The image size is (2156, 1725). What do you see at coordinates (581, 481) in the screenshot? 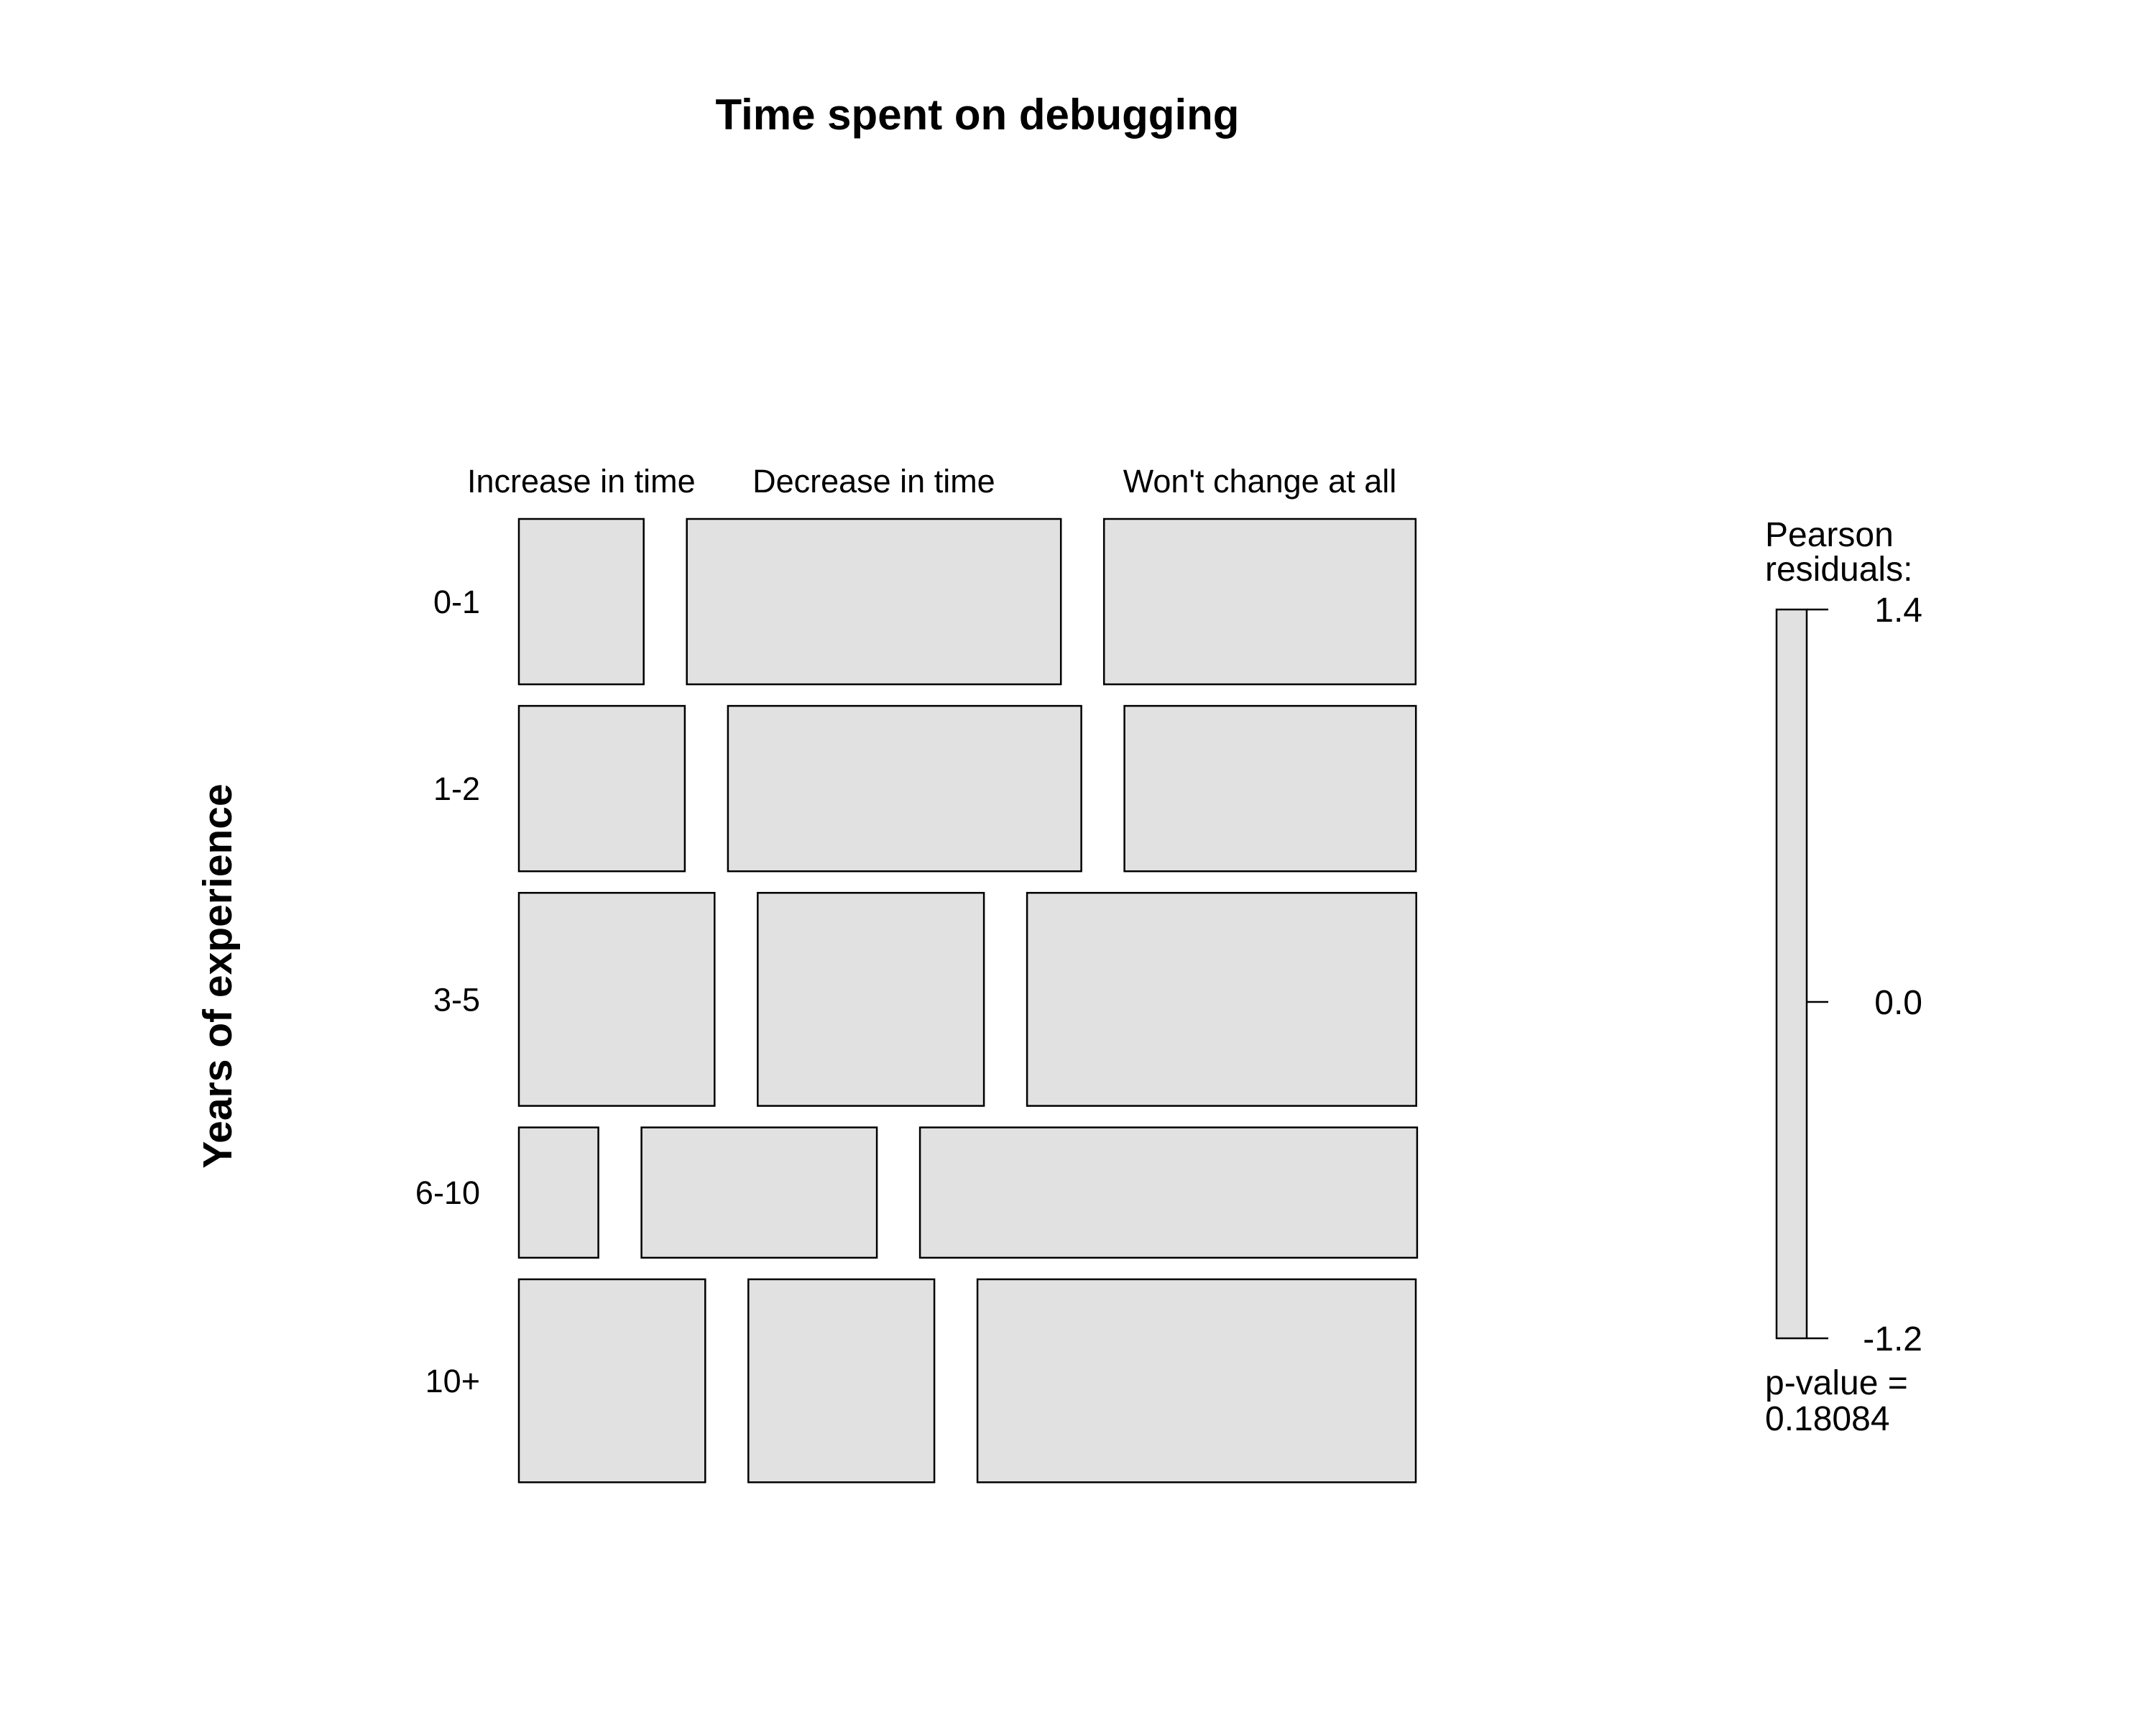
I see `column-label: Increase in time` at bounding box center [581, 481].